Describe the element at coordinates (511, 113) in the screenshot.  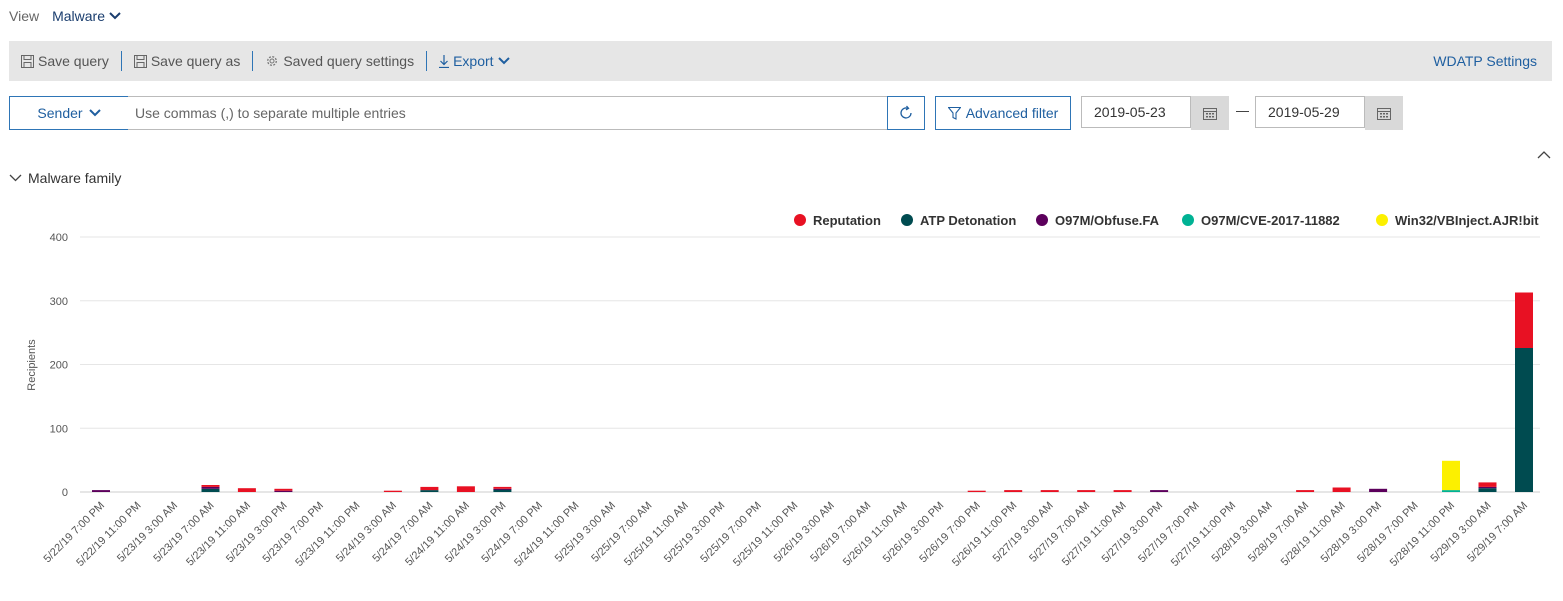
I see `search-input` at that location.